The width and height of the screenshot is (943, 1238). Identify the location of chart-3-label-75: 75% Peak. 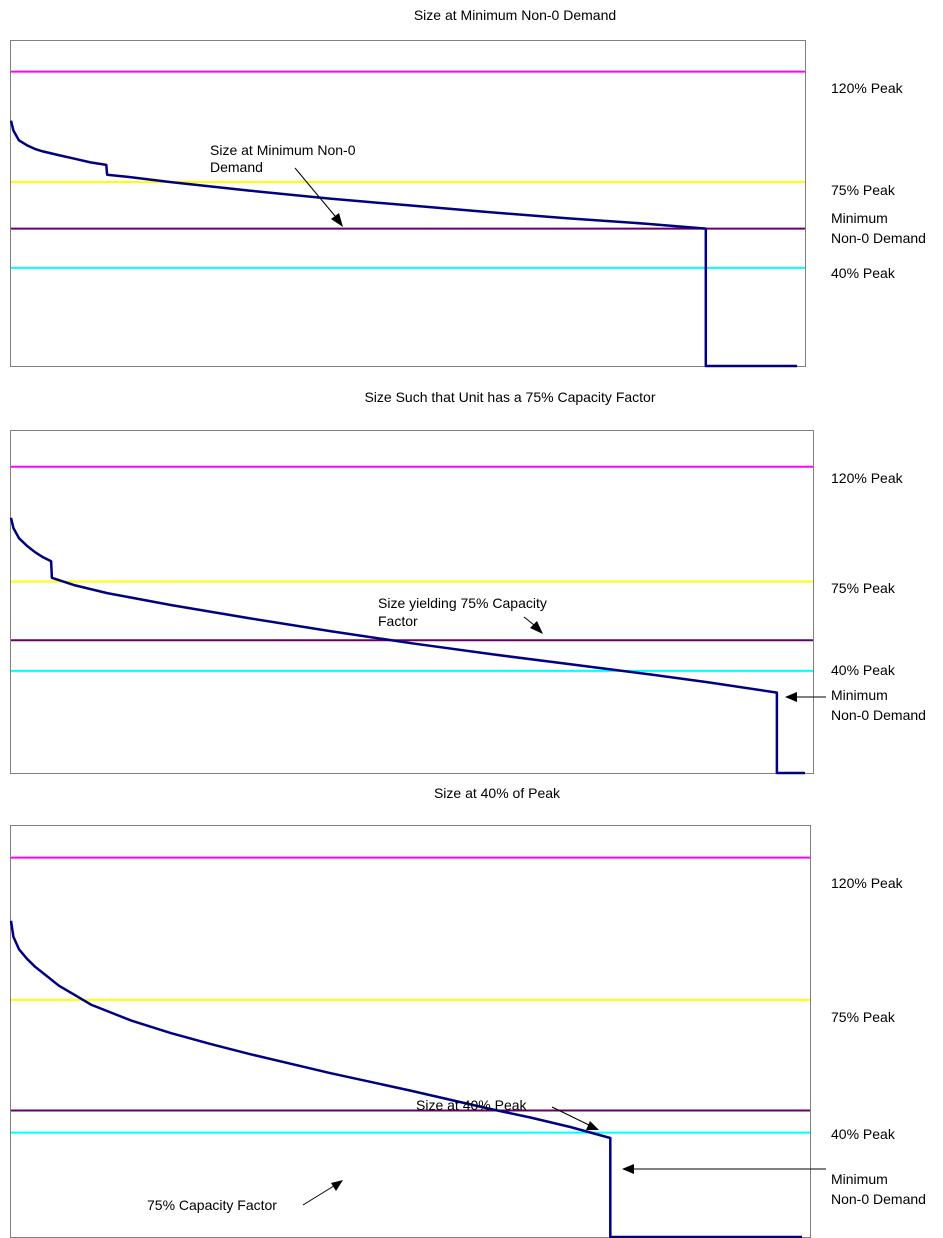
(863, 1017).